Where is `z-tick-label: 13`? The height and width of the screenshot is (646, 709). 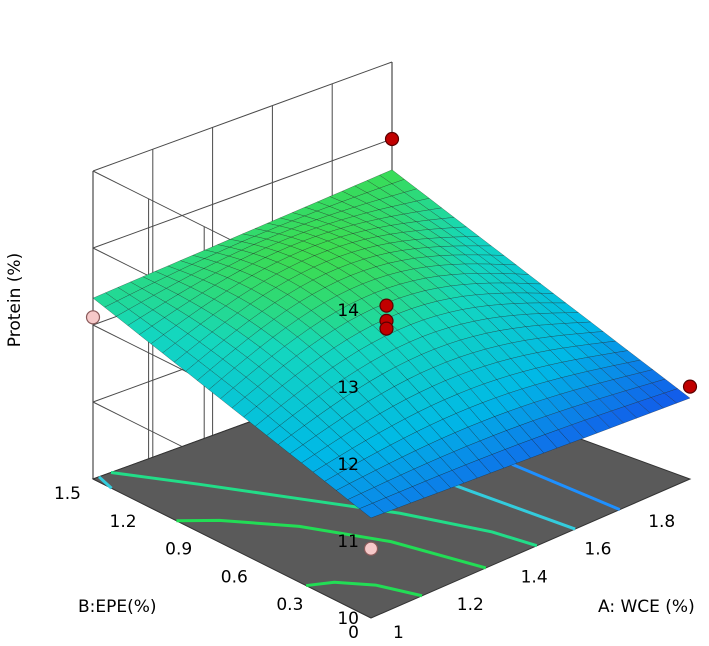 z-tick-label: 13 is located at coordinates (348, 388).